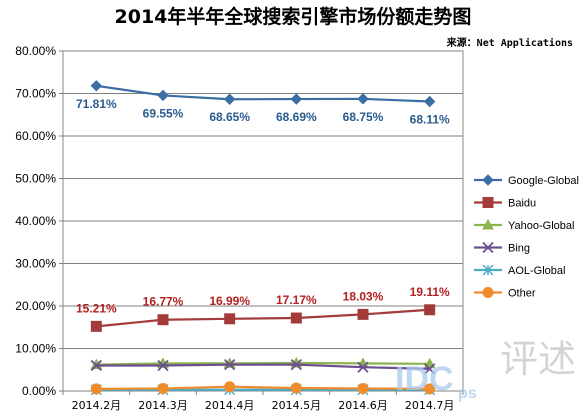 This screenshot has height=420, width=587. Describe the element at coordinates (229, 117) in the screenshot. I see `data-label: 68.65%` at that location.